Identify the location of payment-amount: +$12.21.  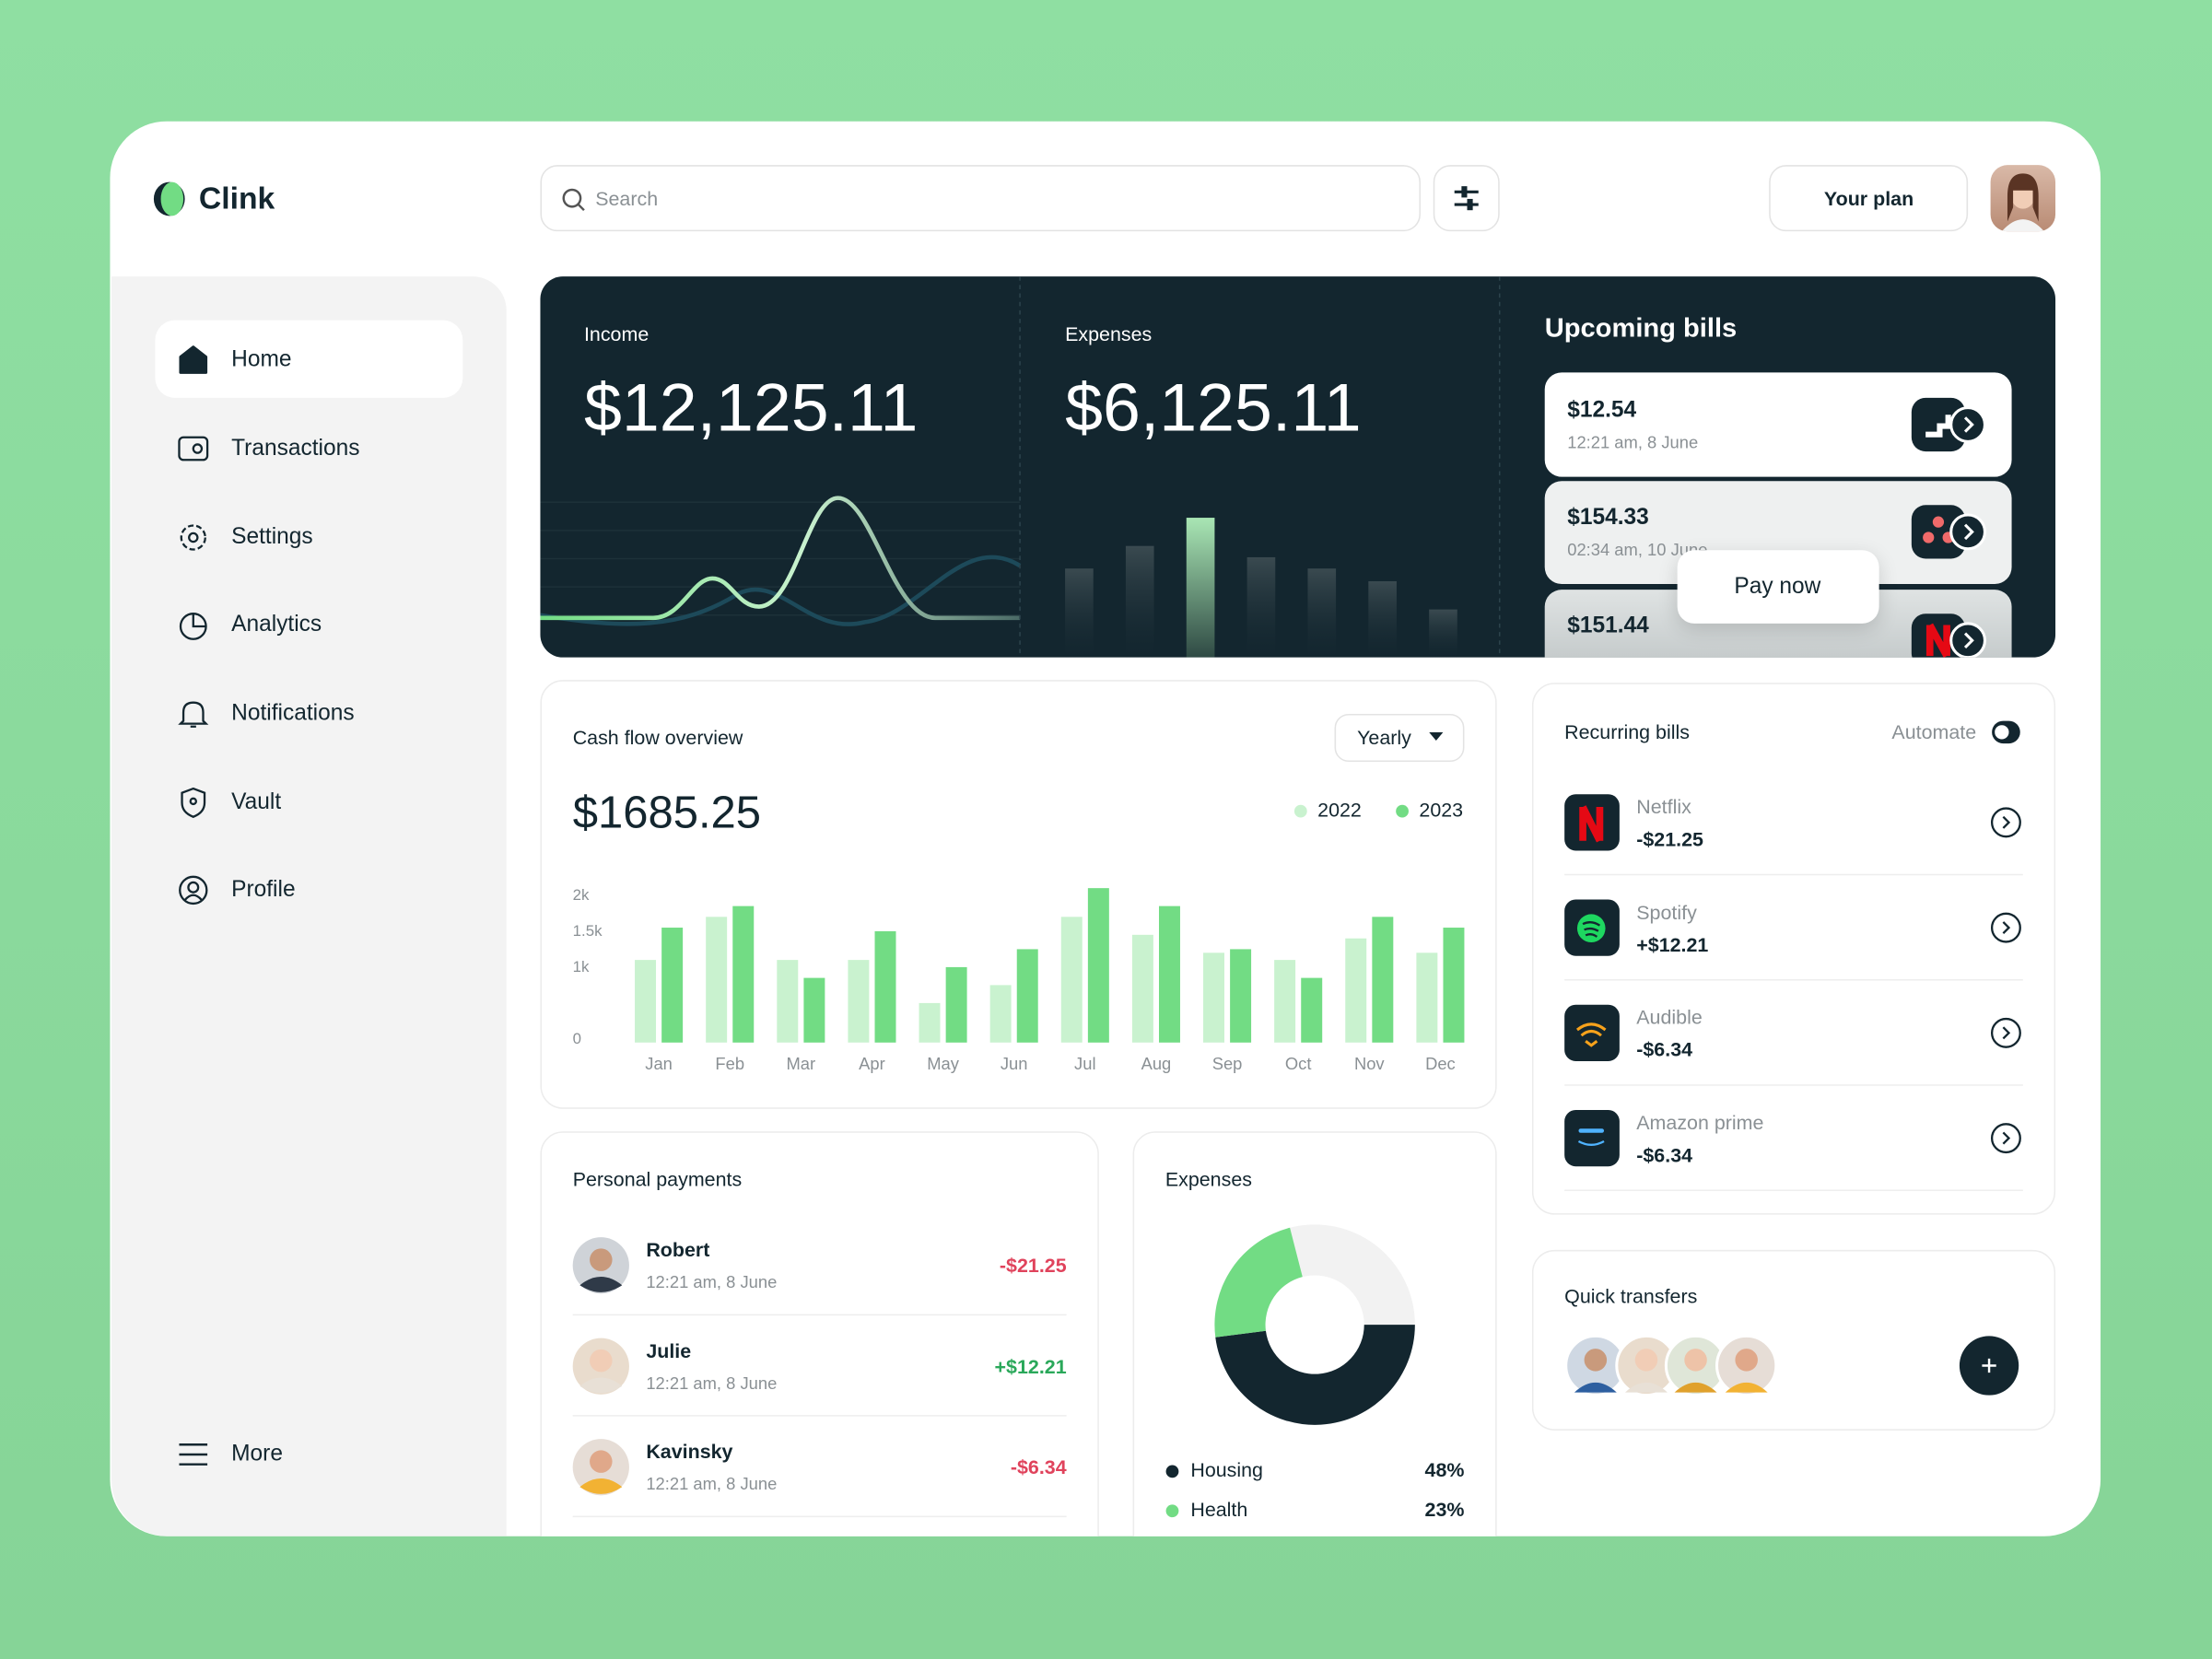
(1030, 1365).